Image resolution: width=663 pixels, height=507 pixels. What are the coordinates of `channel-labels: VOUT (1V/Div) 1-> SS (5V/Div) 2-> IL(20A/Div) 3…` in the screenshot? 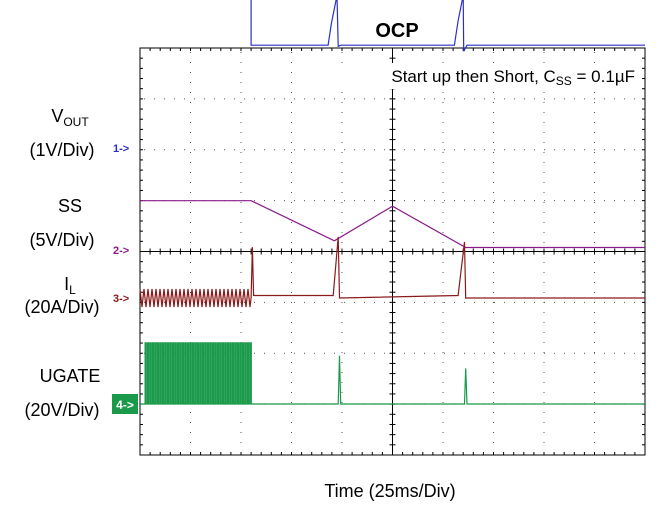 It's located at (81, 263).